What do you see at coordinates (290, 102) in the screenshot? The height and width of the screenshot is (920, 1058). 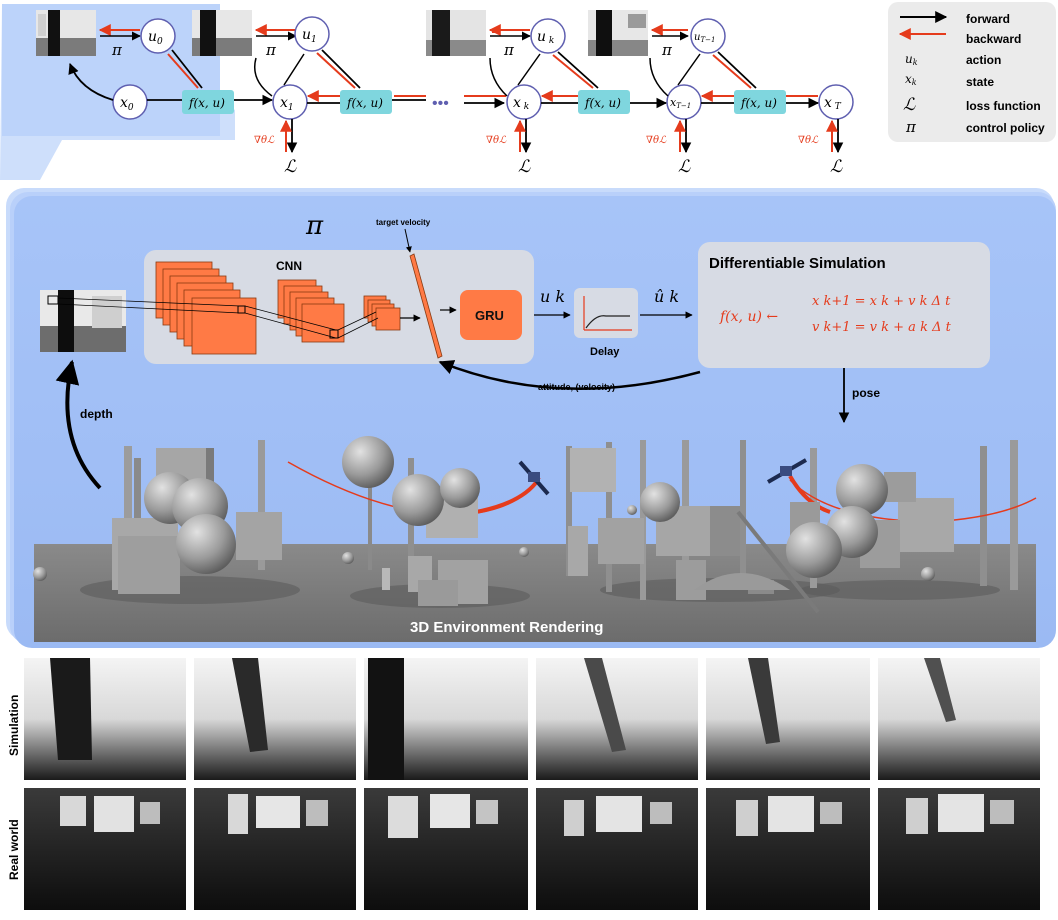 I see `node-x1` at bounding box center [290, 102].